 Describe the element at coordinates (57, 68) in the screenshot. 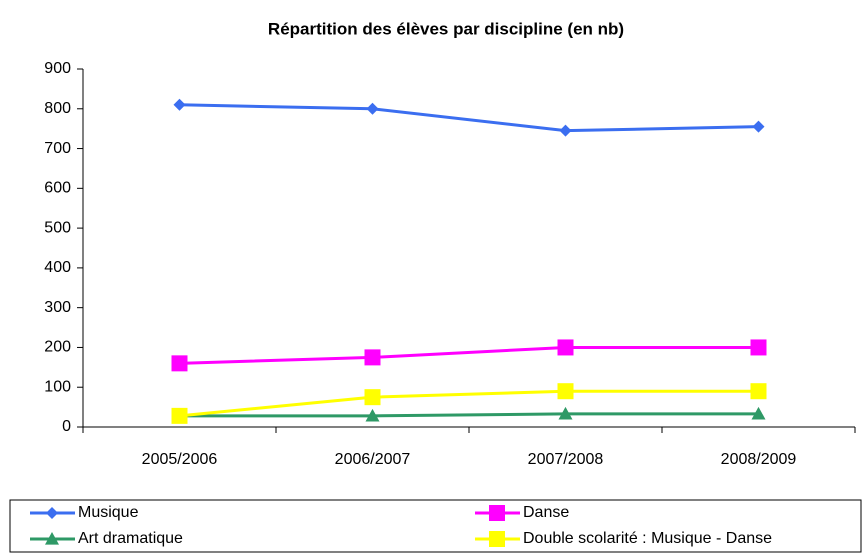

I see `y-tick-label: 900` at that location.